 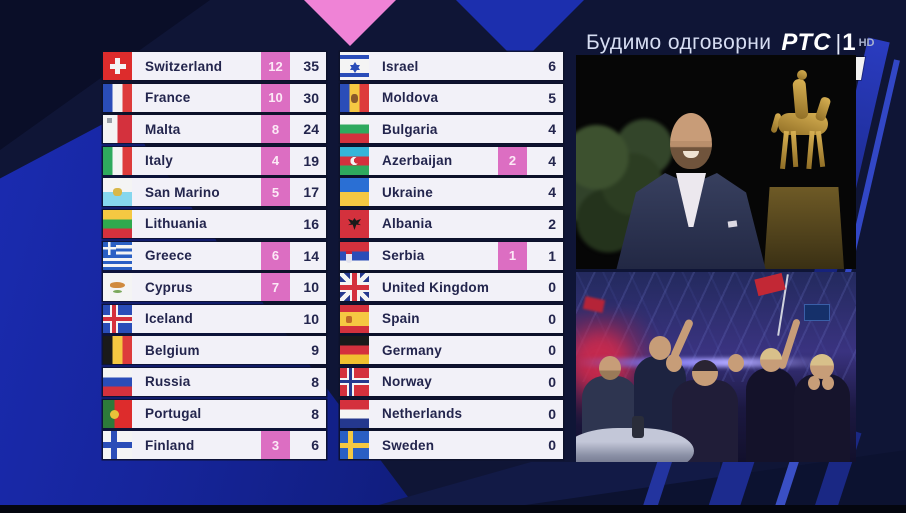 What do you see at coordinates (214, 160) in the screenshot?
I see `scoreboard-row: Italy 4 19` at bounding box center [214, 160].